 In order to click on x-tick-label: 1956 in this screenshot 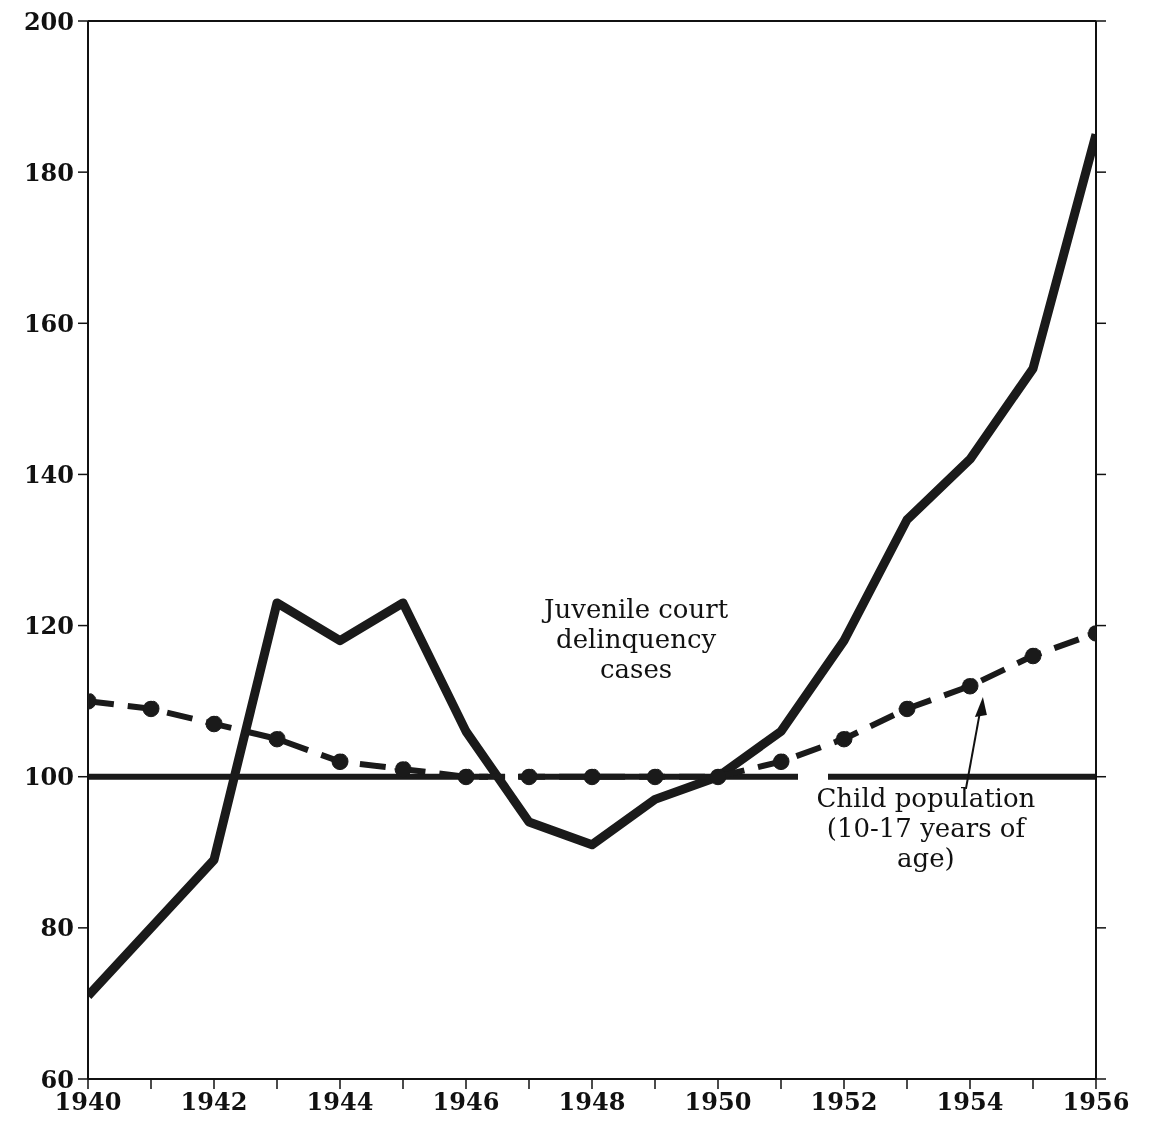, I will do `click(1096, 1102)`.